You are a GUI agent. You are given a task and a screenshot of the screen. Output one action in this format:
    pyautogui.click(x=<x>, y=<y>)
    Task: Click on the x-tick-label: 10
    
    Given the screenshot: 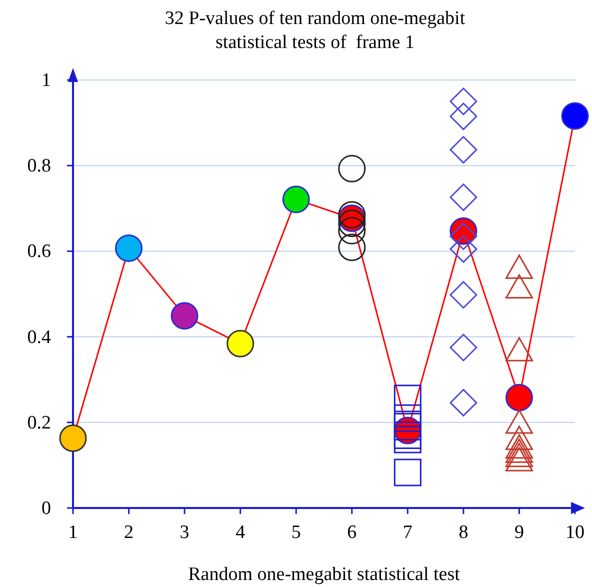 What is the action you would take?
    pyautogui.click(x=575, y=532)
    